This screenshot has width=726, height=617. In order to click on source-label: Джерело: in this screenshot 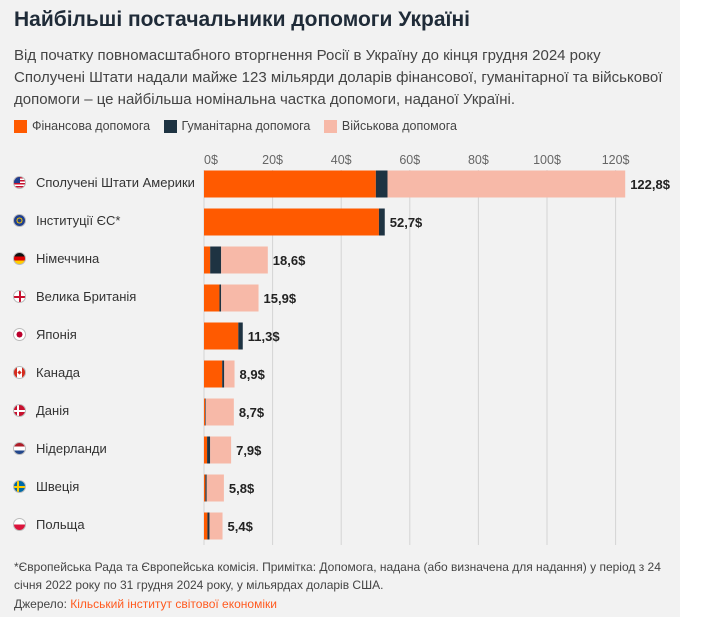, I will do `click(40, 604)`.